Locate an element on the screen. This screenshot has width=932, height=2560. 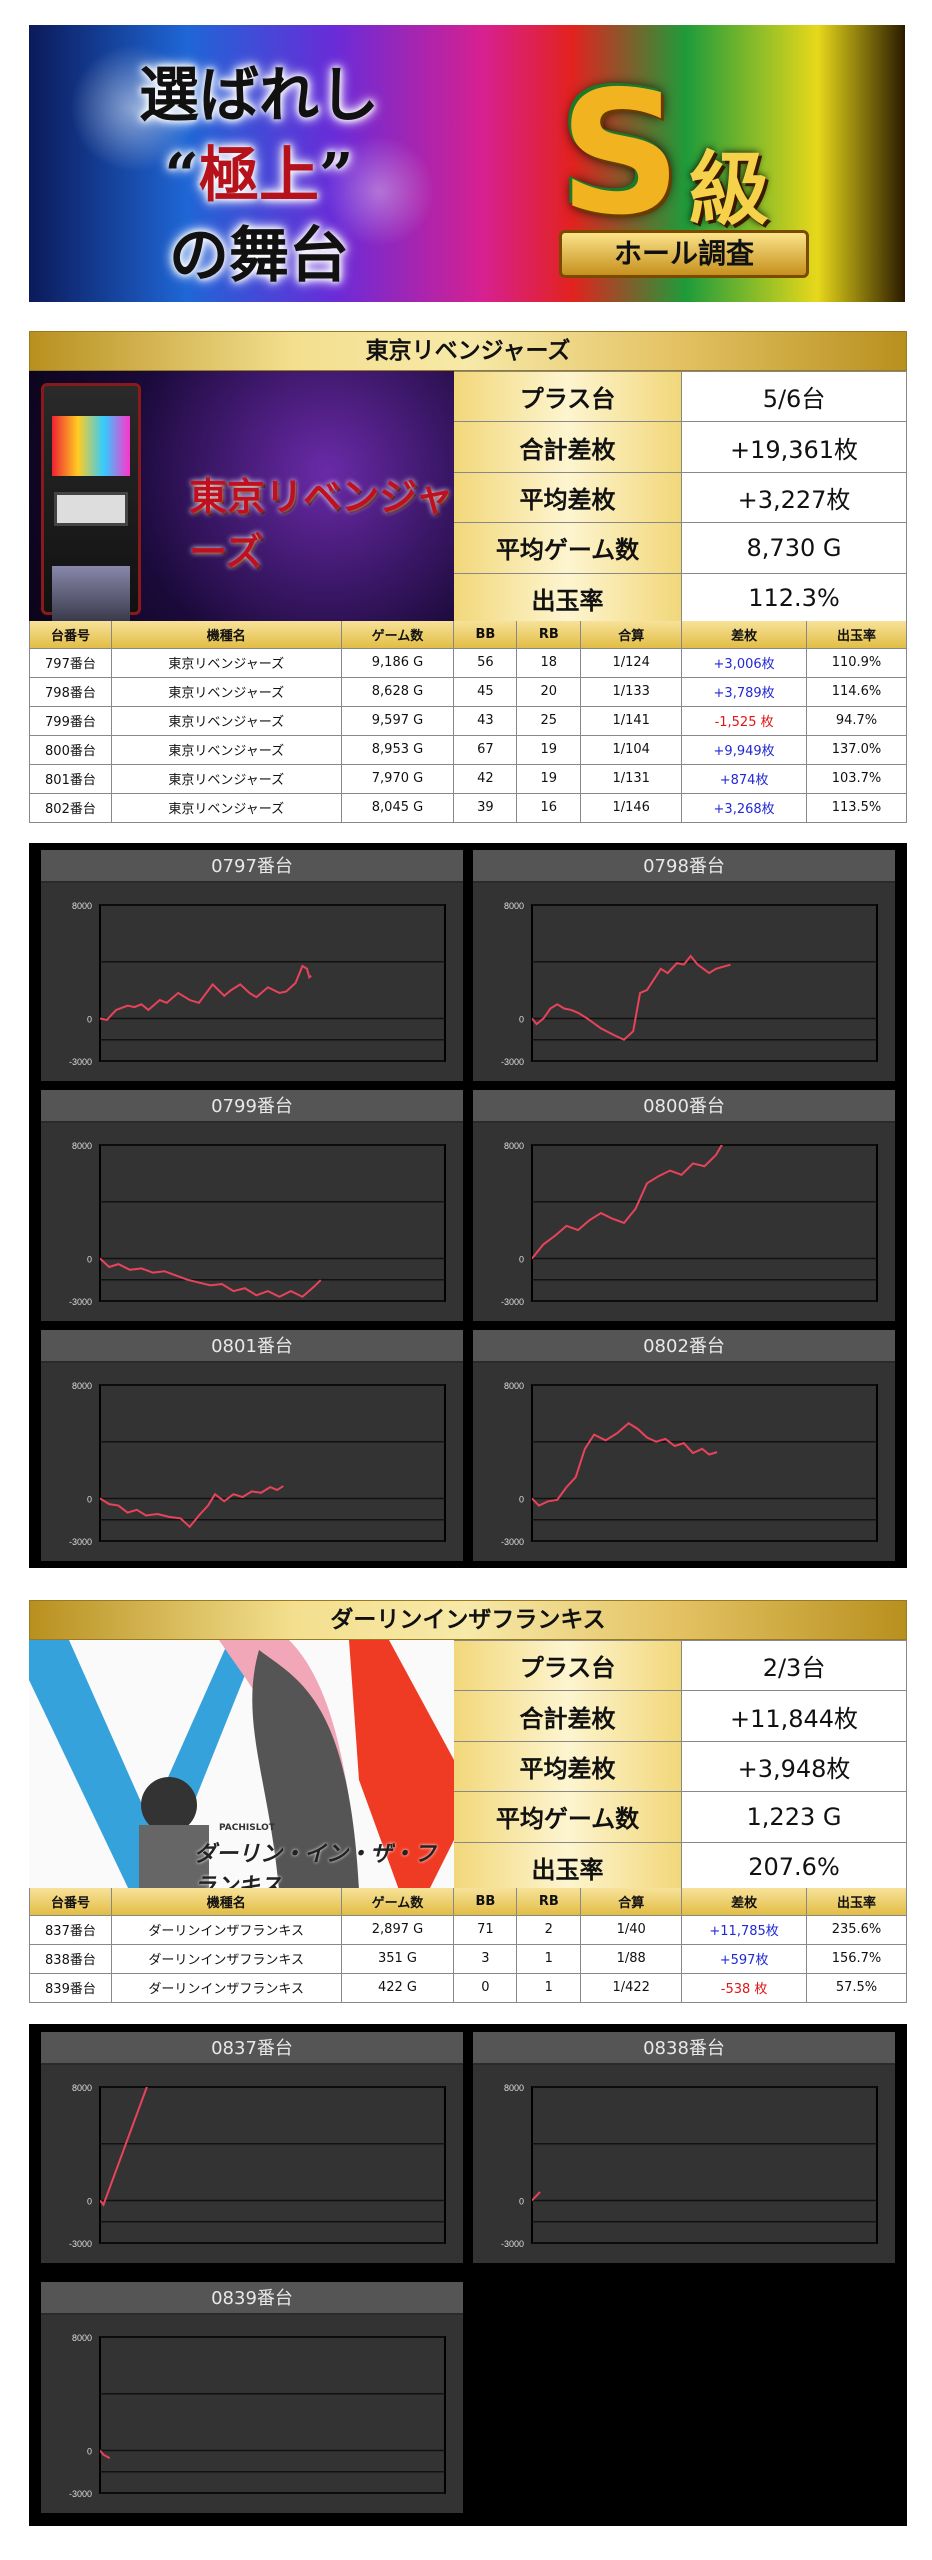
cell-diff: +11,785枚 is located at coordinates (744, 1929).